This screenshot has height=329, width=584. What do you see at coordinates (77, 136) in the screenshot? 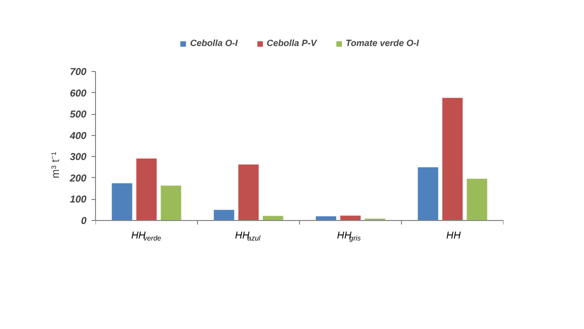
I see `y-tick-label: 400` at bounding box center [77, 136].